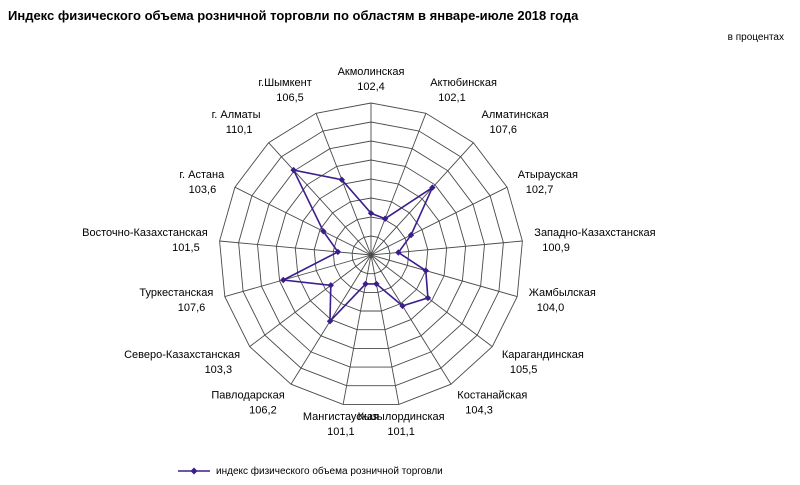  What do you see at coordinates (562, 293) in the screenshot?
I see `category-label-5: Жамбылская` at bounding box center [562, 293].